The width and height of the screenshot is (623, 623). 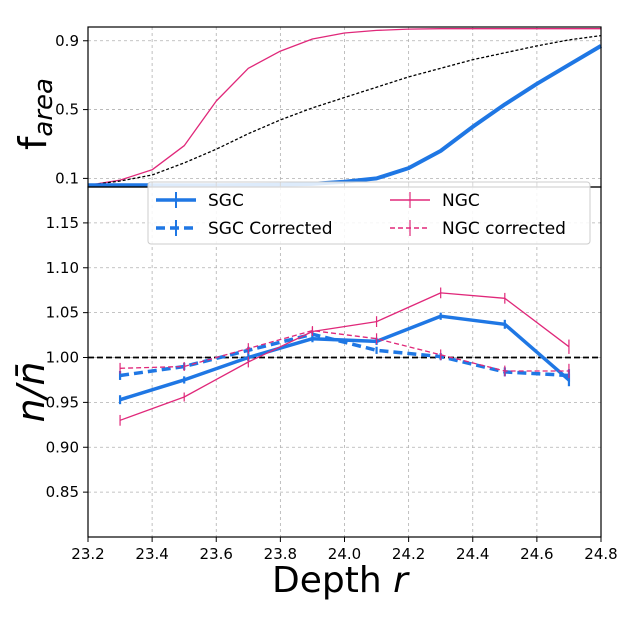 What do you see at coordinates (87, 554) in the screenshot?
I see `x-tick-label: 23.2` at bounding box center [87, 554].